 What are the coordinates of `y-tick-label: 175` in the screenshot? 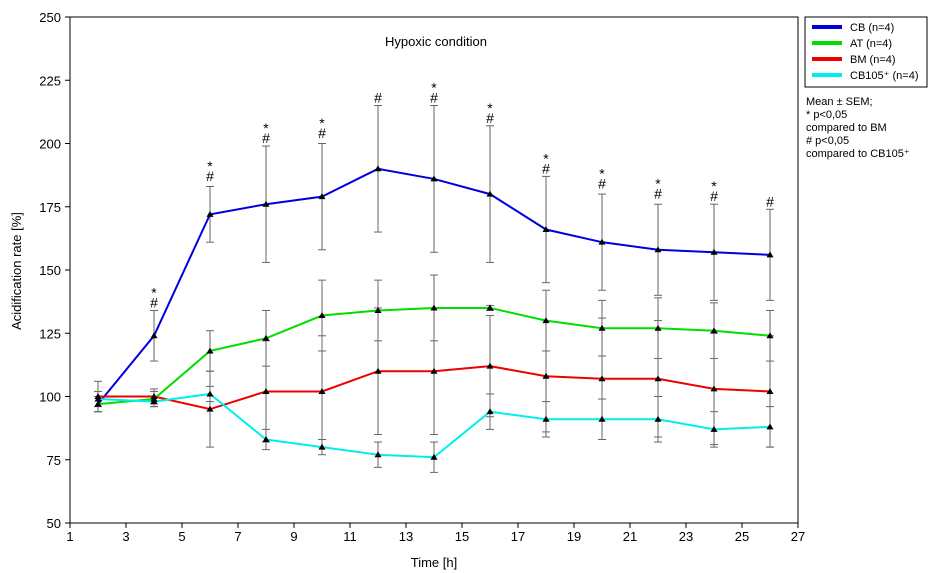 It's located at (50, 207).